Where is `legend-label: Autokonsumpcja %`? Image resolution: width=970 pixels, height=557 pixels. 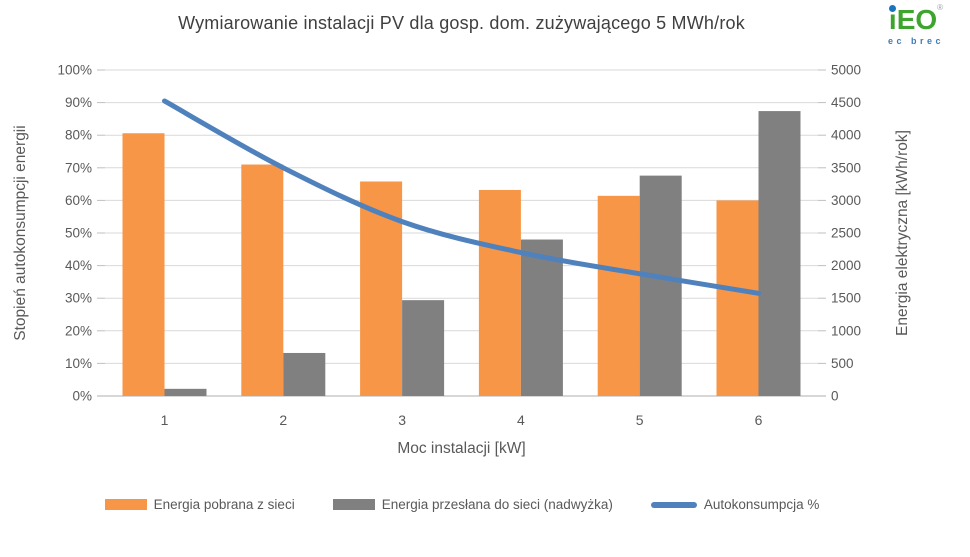 legend-label: Autokonsumpcja % is located at coordinates (761, 504).